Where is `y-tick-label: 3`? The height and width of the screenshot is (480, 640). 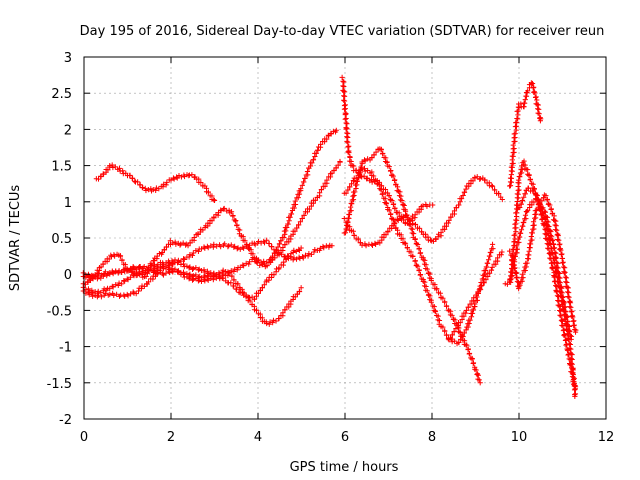 y-tick-label: 3 is located at coordinates (68, 58).